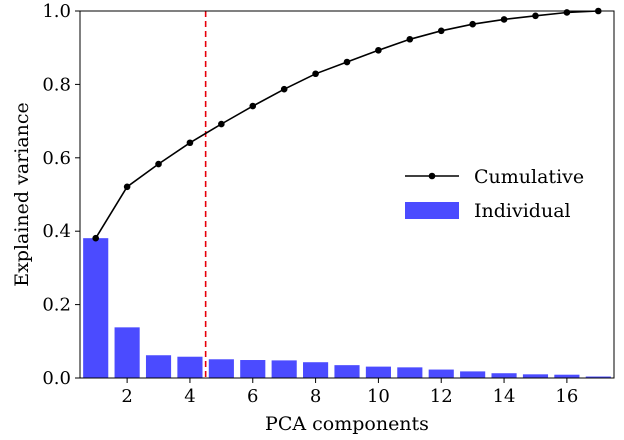 The height and width of the screenshot is (440, 624). I want to click on x-tick-label-10: 10, so click(378, 396).